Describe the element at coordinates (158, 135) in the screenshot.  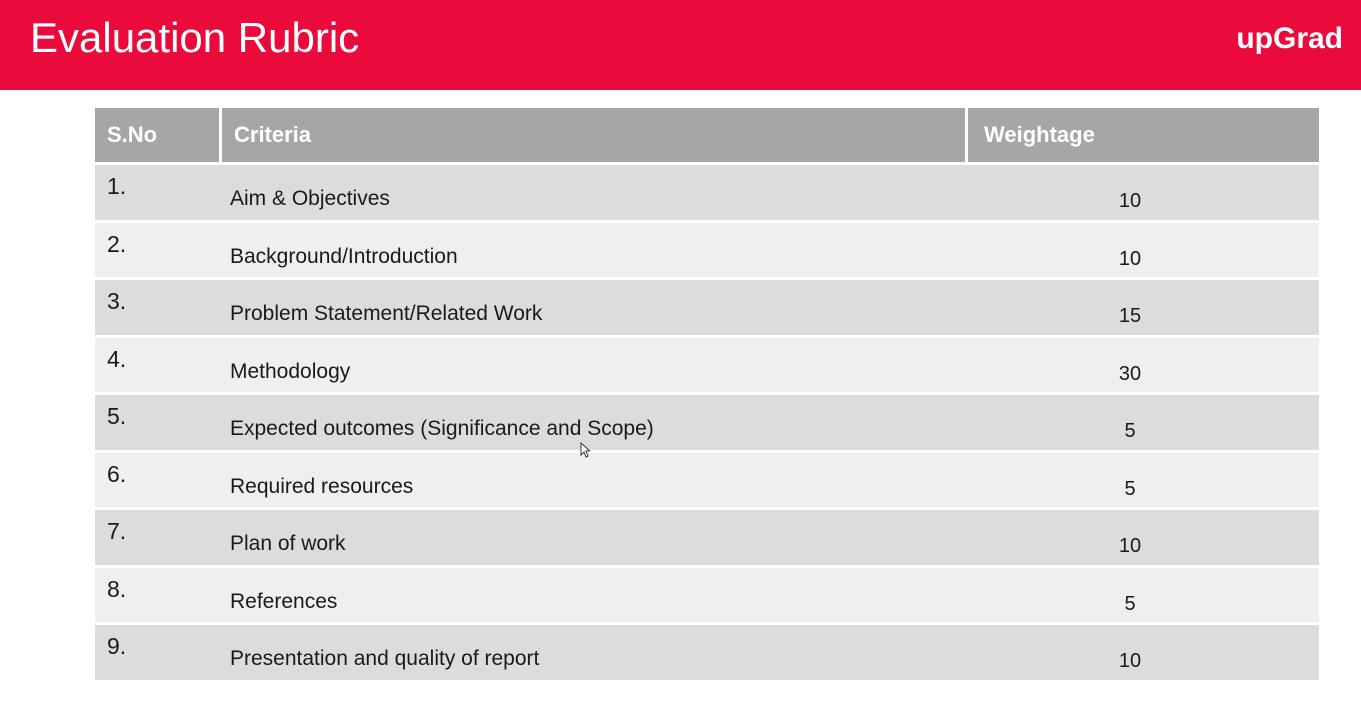
I see `column-header-sno: S.No` at that location.